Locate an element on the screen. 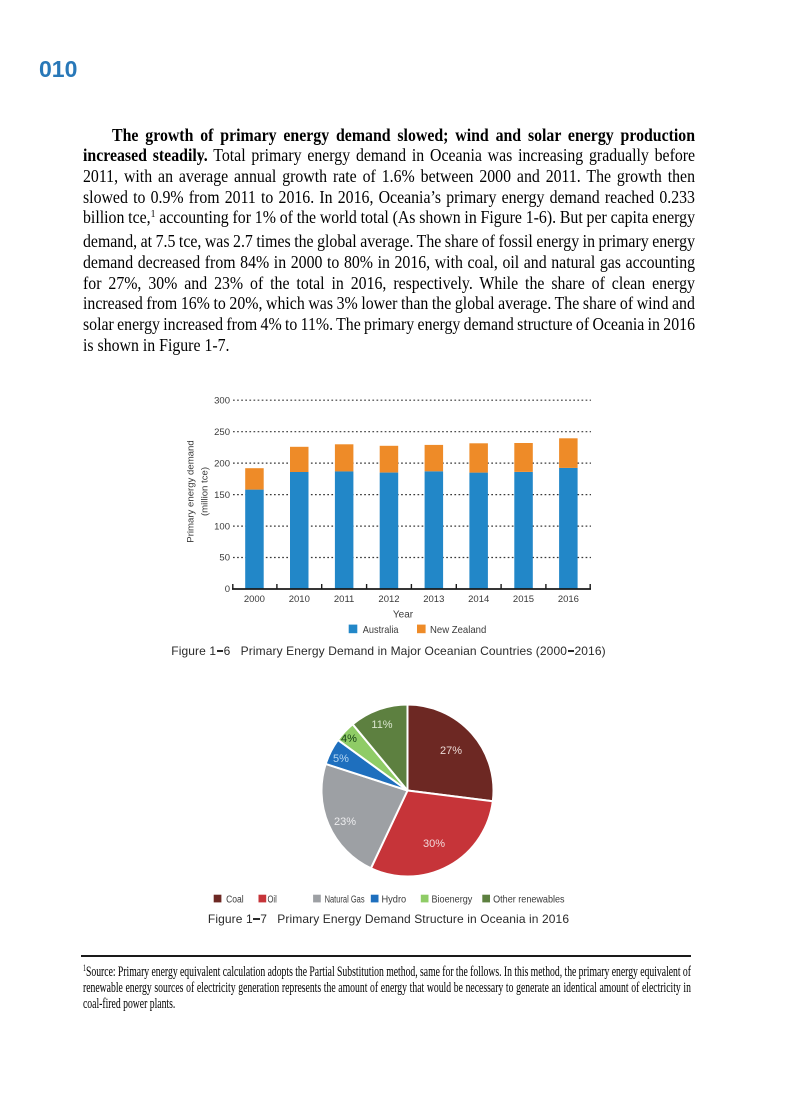 The image size is (793, 1100). svg-text: 30% is located at coordinates (434, 844).